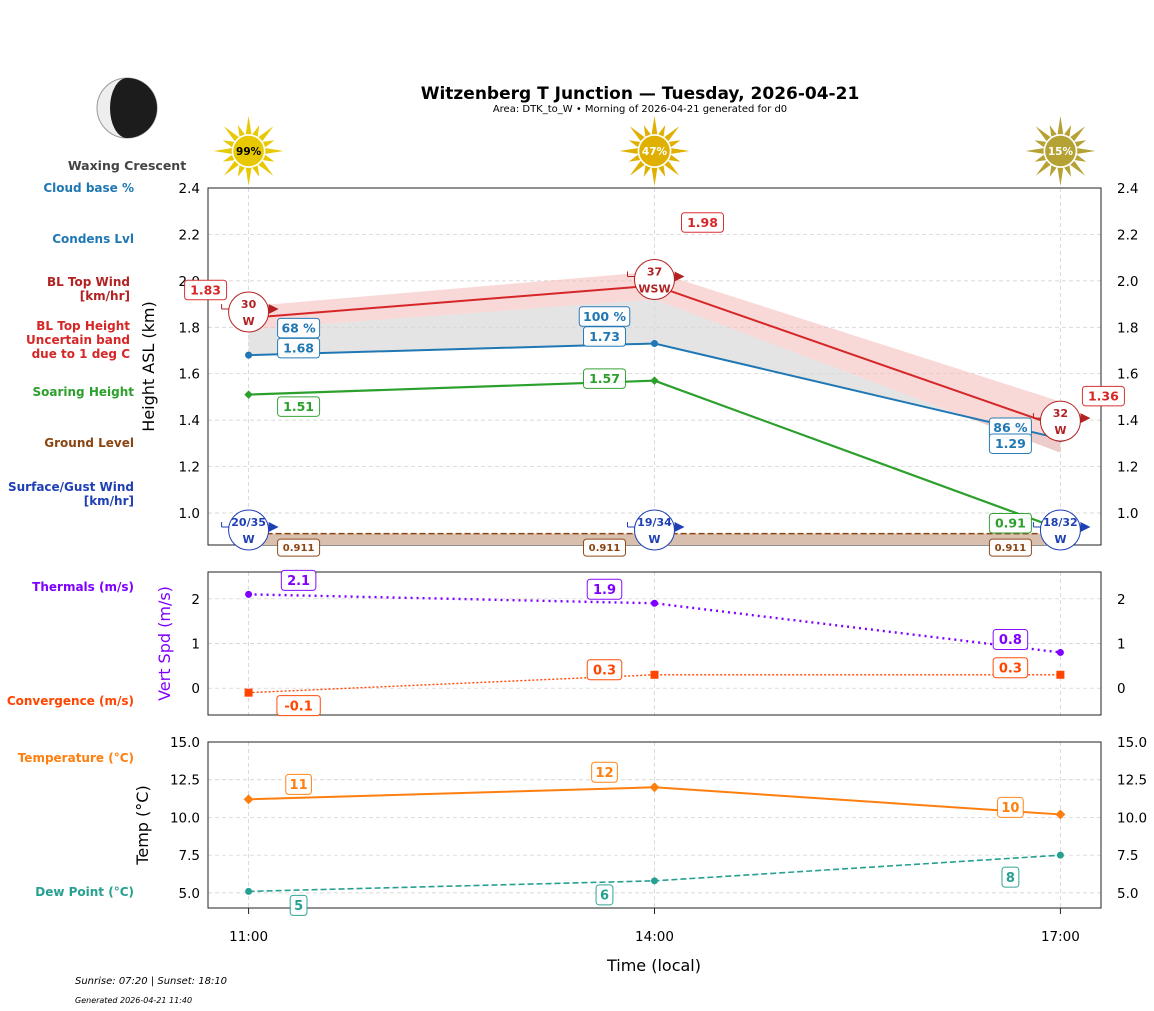 The height and width of the screenshot is (1011, 1154). I want to click on temperature-value-label: 12, so click(604, 772).